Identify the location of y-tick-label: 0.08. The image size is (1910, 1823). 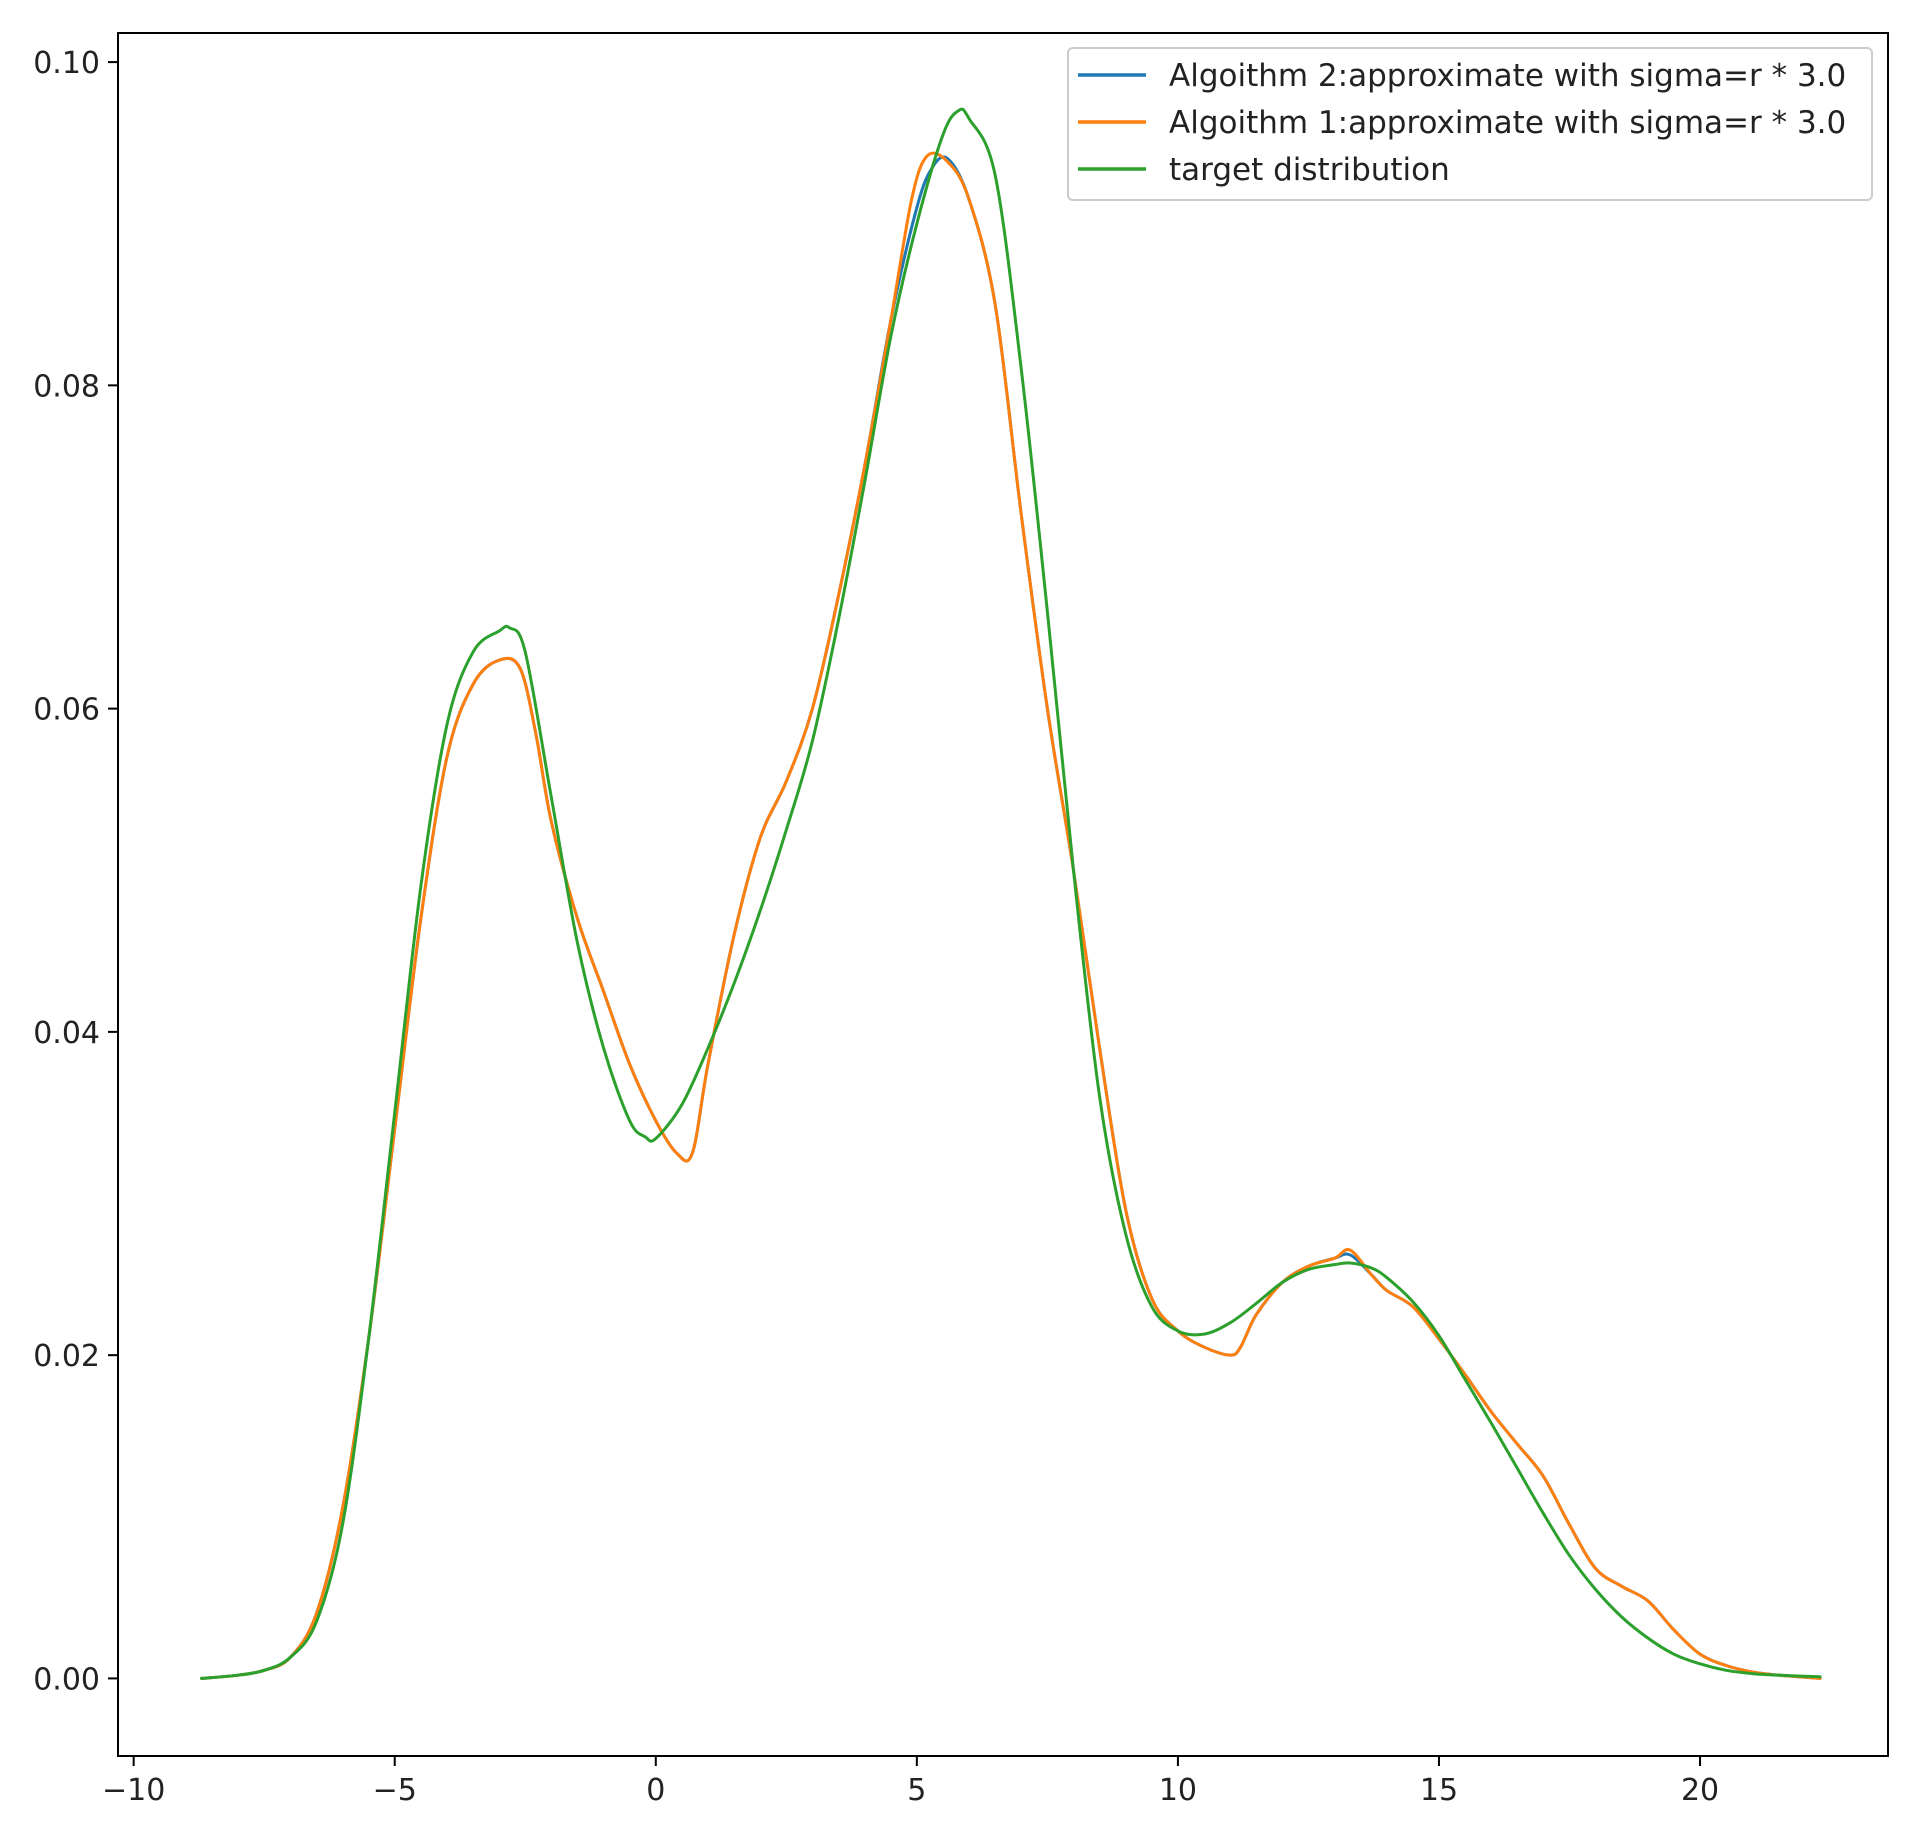
(66, 386).